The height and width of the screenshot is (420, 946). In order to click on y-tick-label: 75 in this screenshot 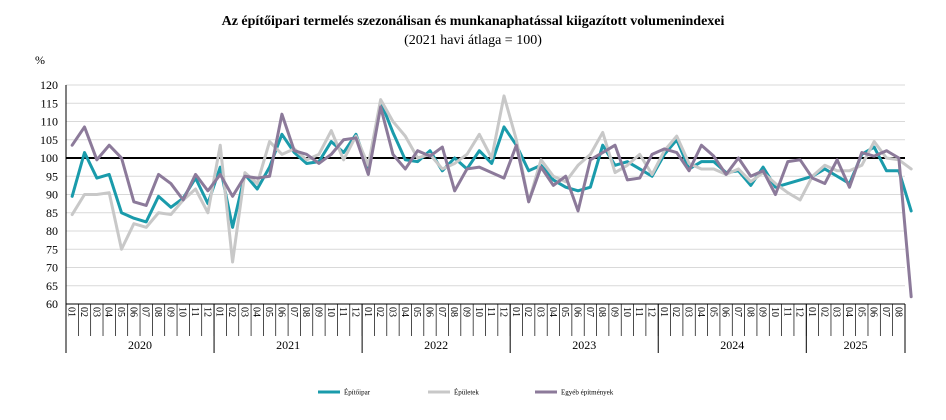, I will do `click(52, 249)`.